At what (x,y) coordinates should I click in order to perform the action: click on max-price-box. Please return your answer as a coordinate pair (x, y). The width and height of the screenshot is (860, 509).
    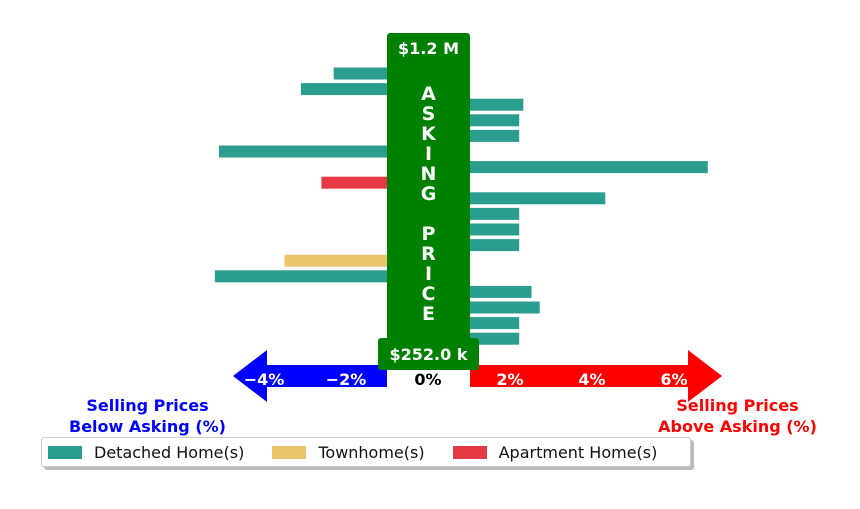
    Looking at the image, I should click on (428, 48).